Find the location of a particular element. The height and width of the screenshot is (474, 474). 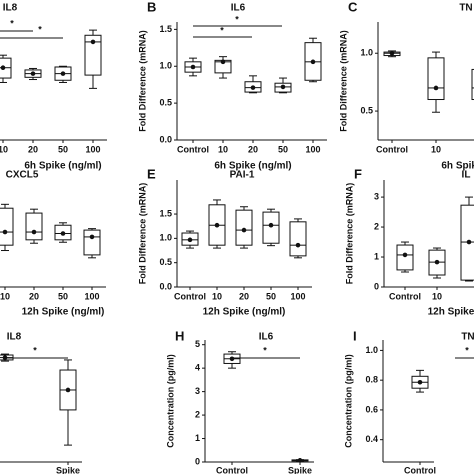

y-tick-label: 0.6 is located at coordinates (371, 409).